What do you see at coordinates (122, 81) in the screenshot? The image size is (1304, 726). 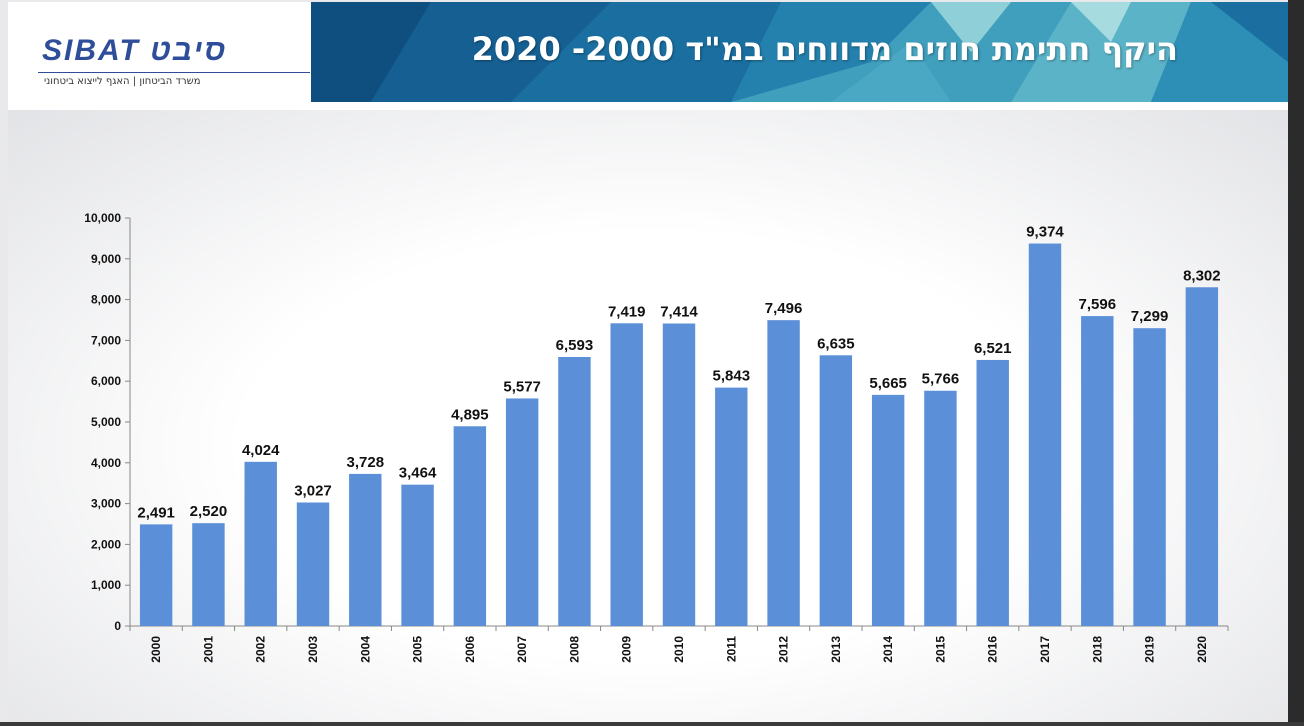 I see `logo-subtitle: משרד הביטחון | האגף לייצוא ביטחוני` at bounding box center [122, 81].